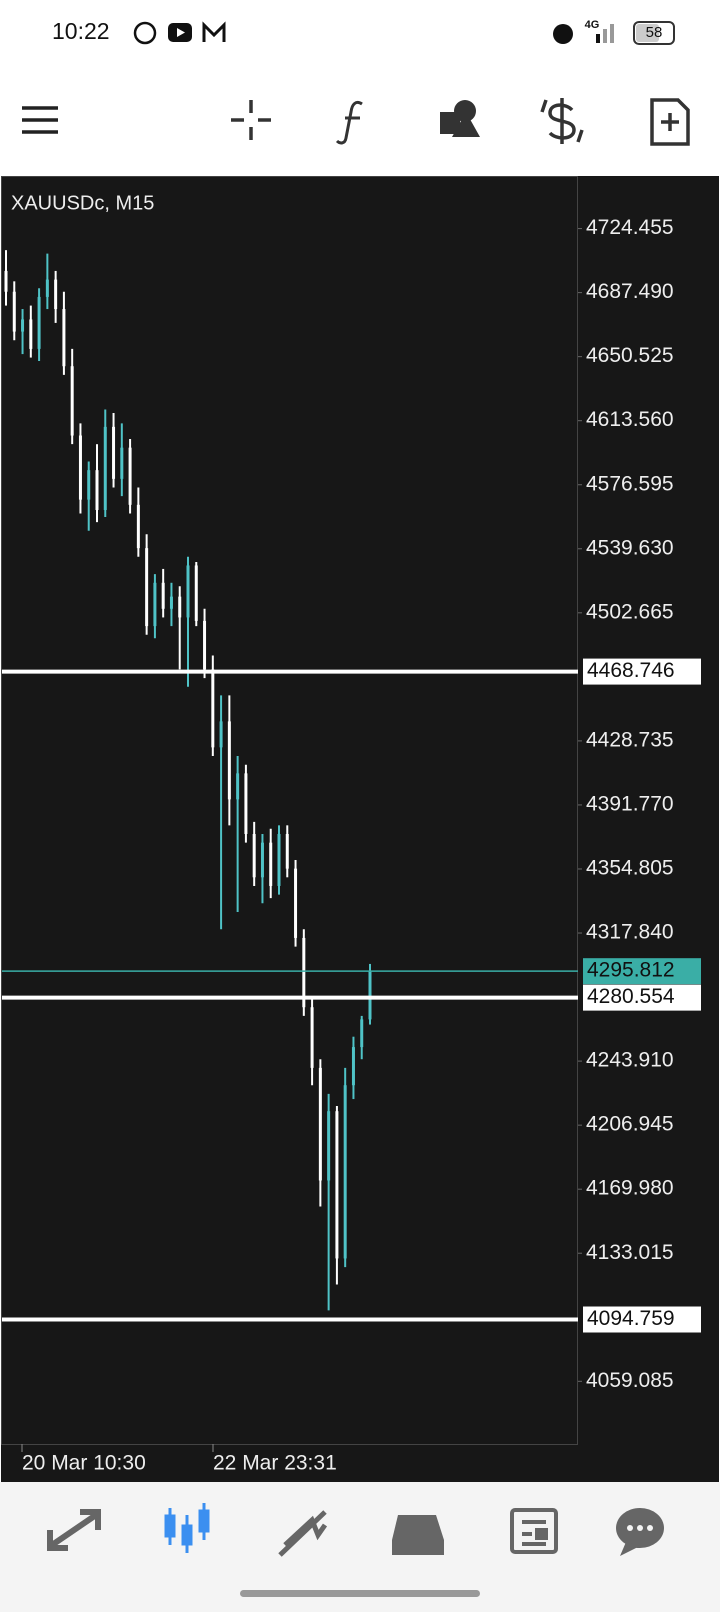 The width and height of the screenshot is (720, 1617). What do you see at coordinates (630, 803) in the screenshot?
I see `y-tick-label: 4391.770` at bounding box center [630, 803].